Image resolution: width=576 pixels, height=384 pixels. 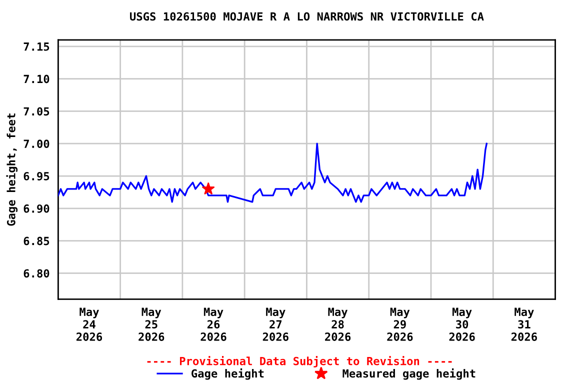 What do you see at coordinates (37, 144) in the screenshot?
I see `y-tick-label: 7.00` at bounding box center [37, 144].